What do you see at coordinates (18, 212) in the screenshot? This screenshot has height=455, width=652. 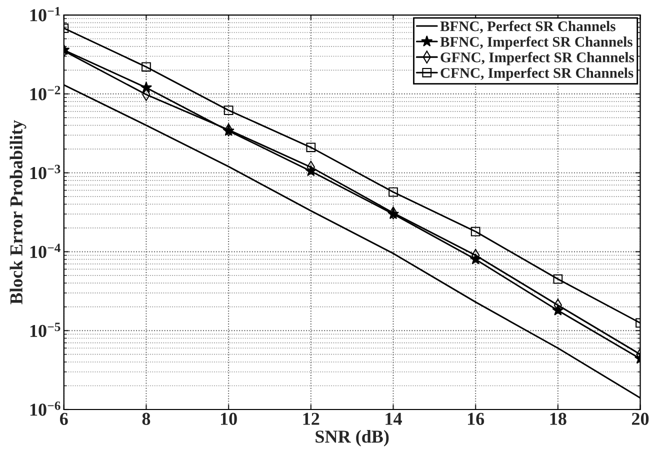 I see `y-axis-title: Block Error Probability` at bounding box center [18, 212].